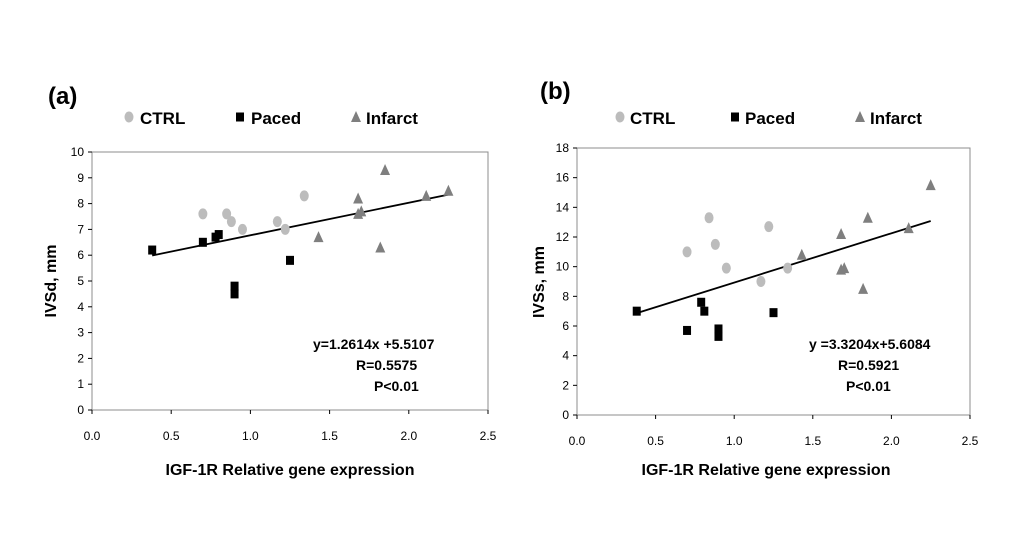 The width and height of the screenshot is (1023, 537). I want to click on legend-marker-ctrl, so click(129, 117).